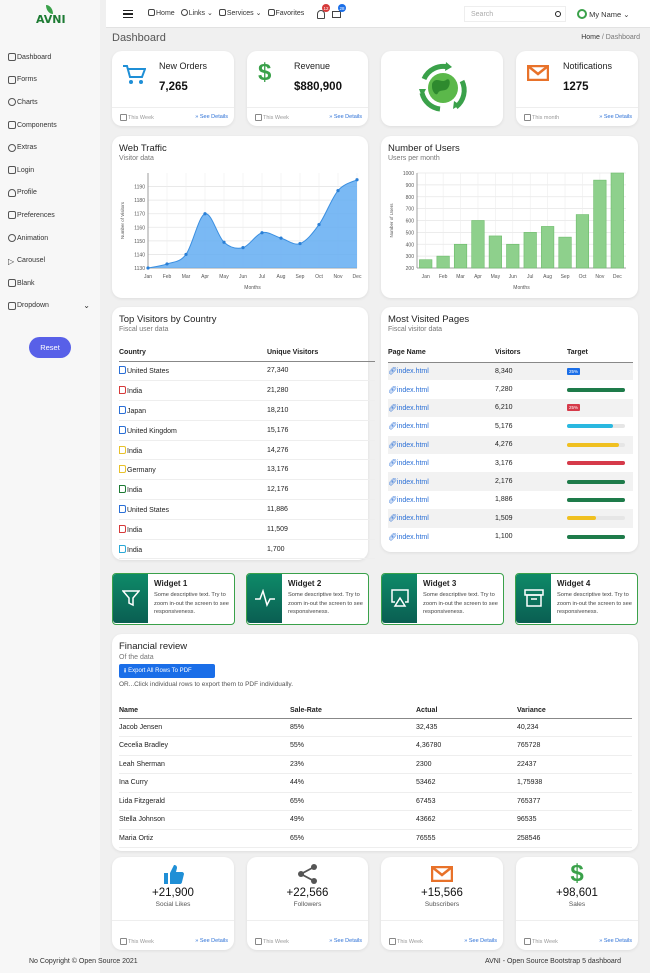  What do you see at coordinates (144, 329) in the screenshot?
I see `card-subtitle: Fiscal user data` at bounding box center [144, 329].